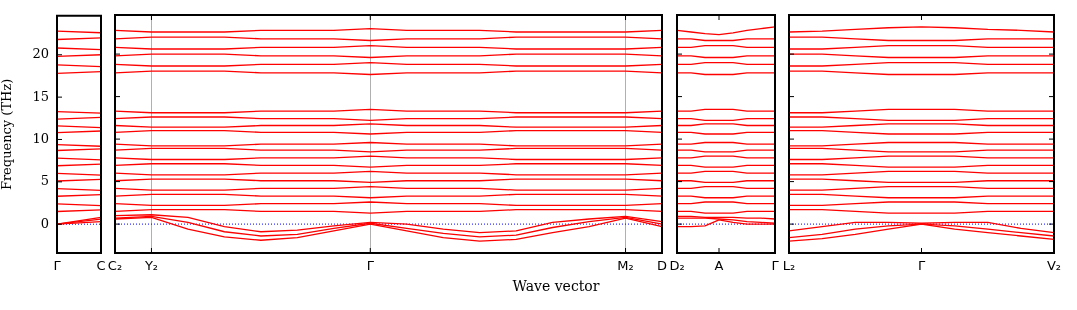 The width and height of the screenshot is (1077, 310). I want to click on x-tick-label: C₂, so click(115, 266).